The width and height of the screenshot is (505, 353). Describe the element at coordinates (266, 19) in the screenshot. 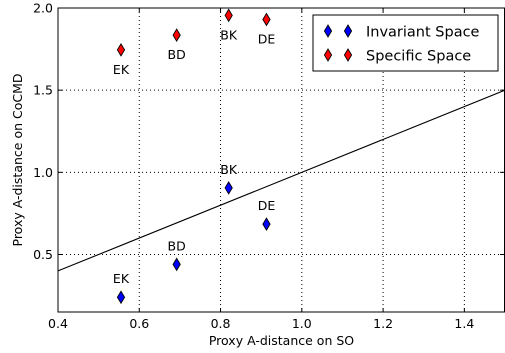

I see `specific-point-de` at that location.